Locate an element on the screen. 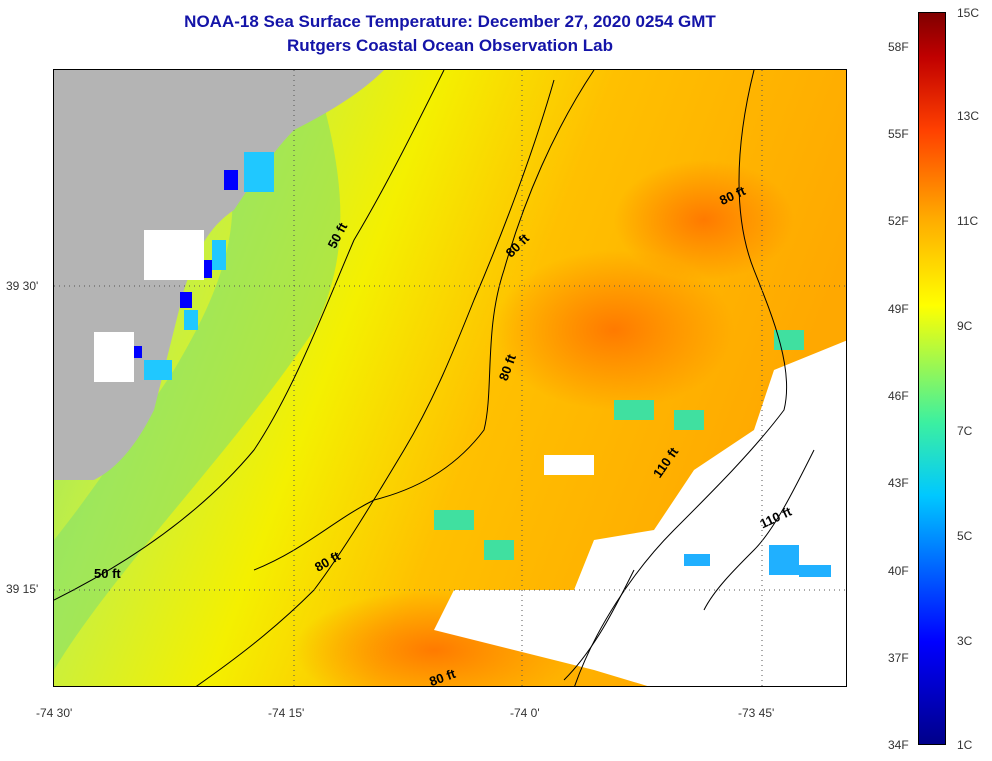 This screenshot has width=992, height=761. colorbar-c-label: 15C is located at coordinates (968, 13).